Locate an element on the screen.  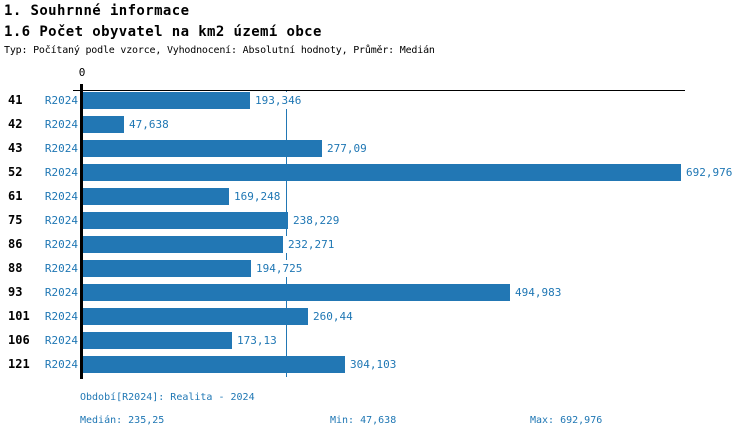
row-category-label: 61 is located at coordinates (15, 196).